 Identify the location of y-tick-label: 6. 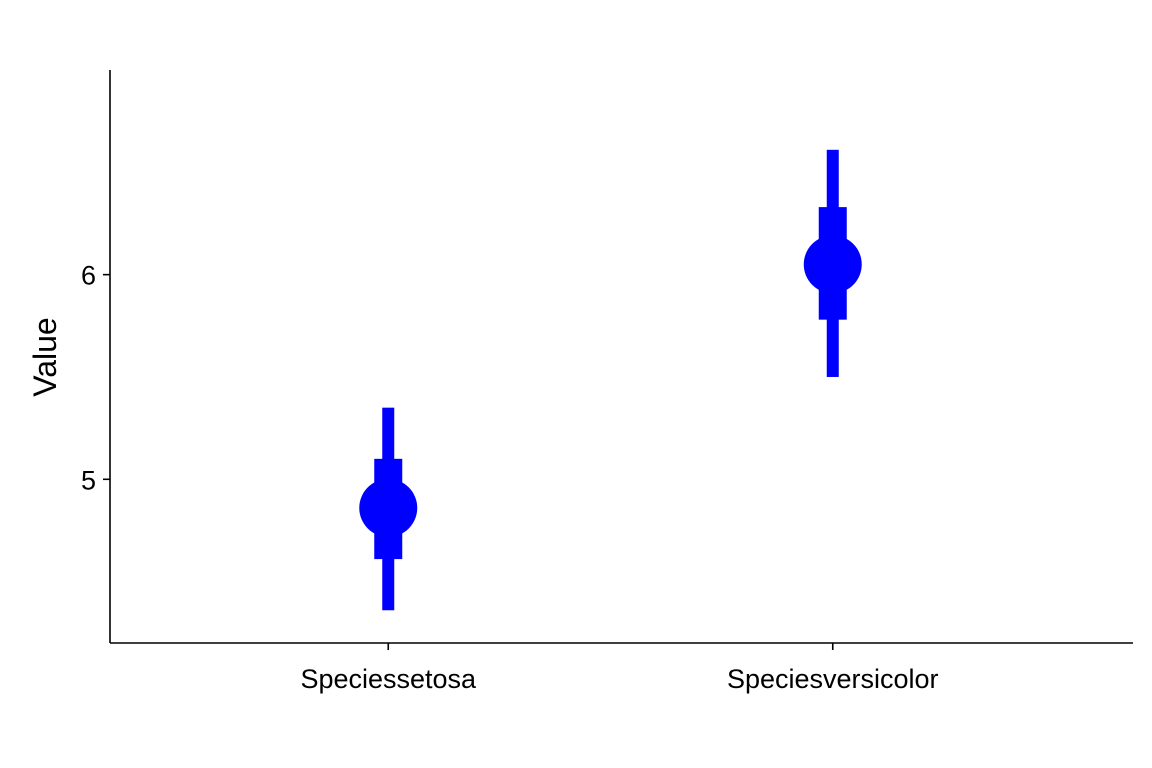
(88, 276).